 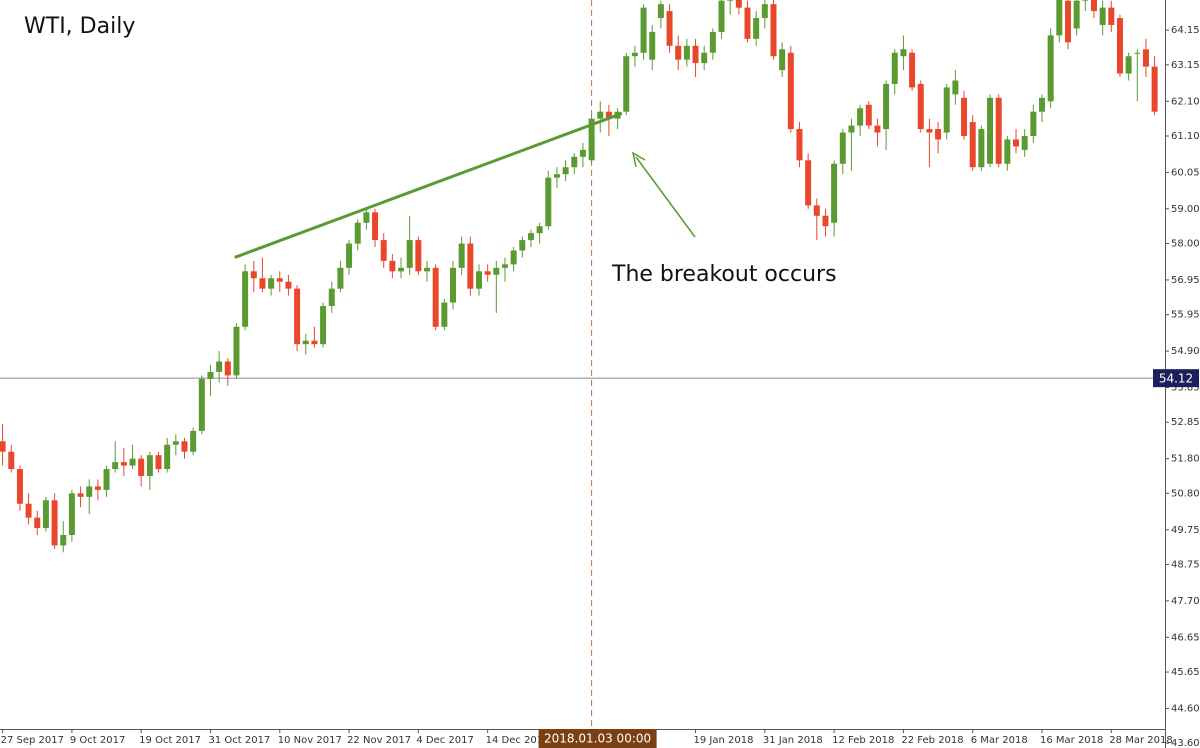 What do you see at coordinates (79, 26) in the screenshot?
I see `chart-title: WTI, Daily` at bounding box center [79, 26].